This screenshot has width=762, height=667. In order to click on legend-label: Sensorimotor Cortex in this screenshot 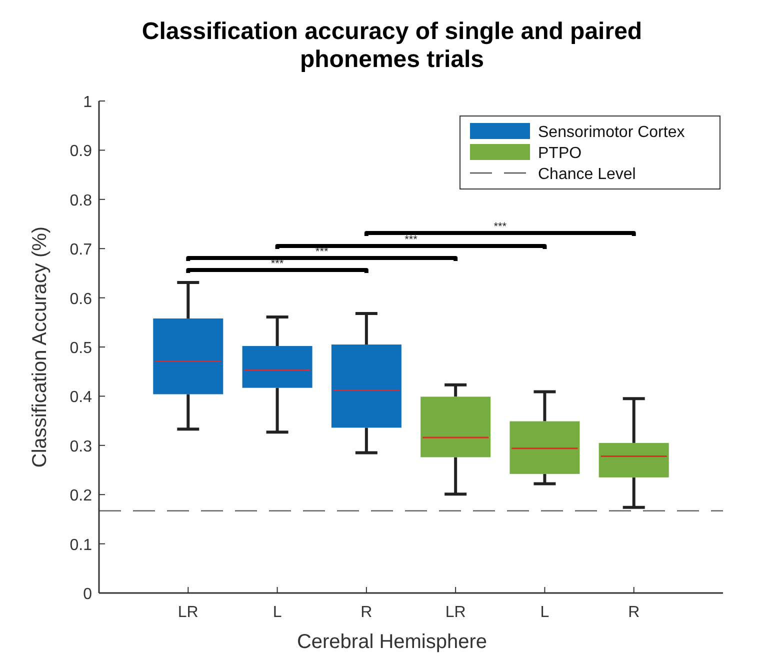, I will do `click(611, 132)`.